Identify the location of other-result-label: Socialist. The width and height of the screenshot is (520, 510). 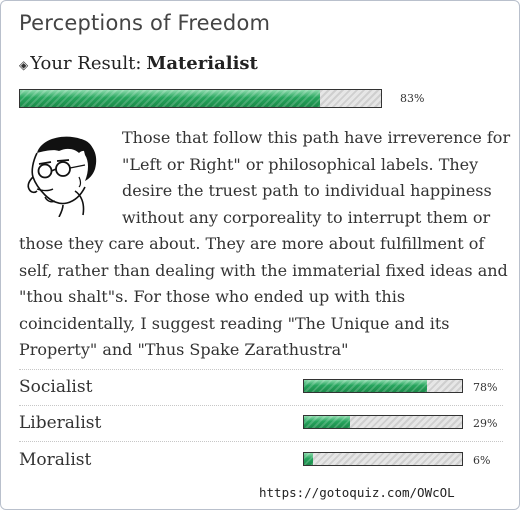
(56, 387).